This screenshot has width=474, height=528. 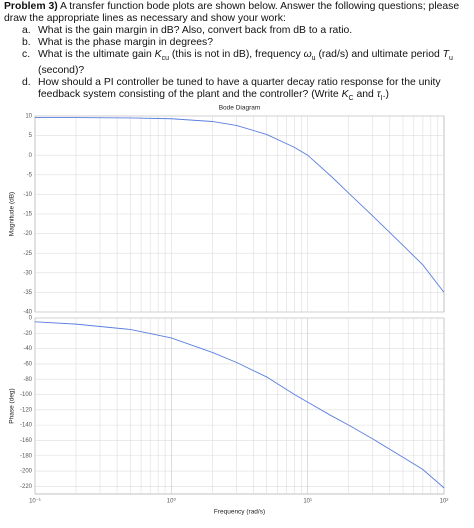 What do you see at coordinates (27, 273) in the screenshot?
I see `y-tick-label: -30` at bounding box center [27, 273].